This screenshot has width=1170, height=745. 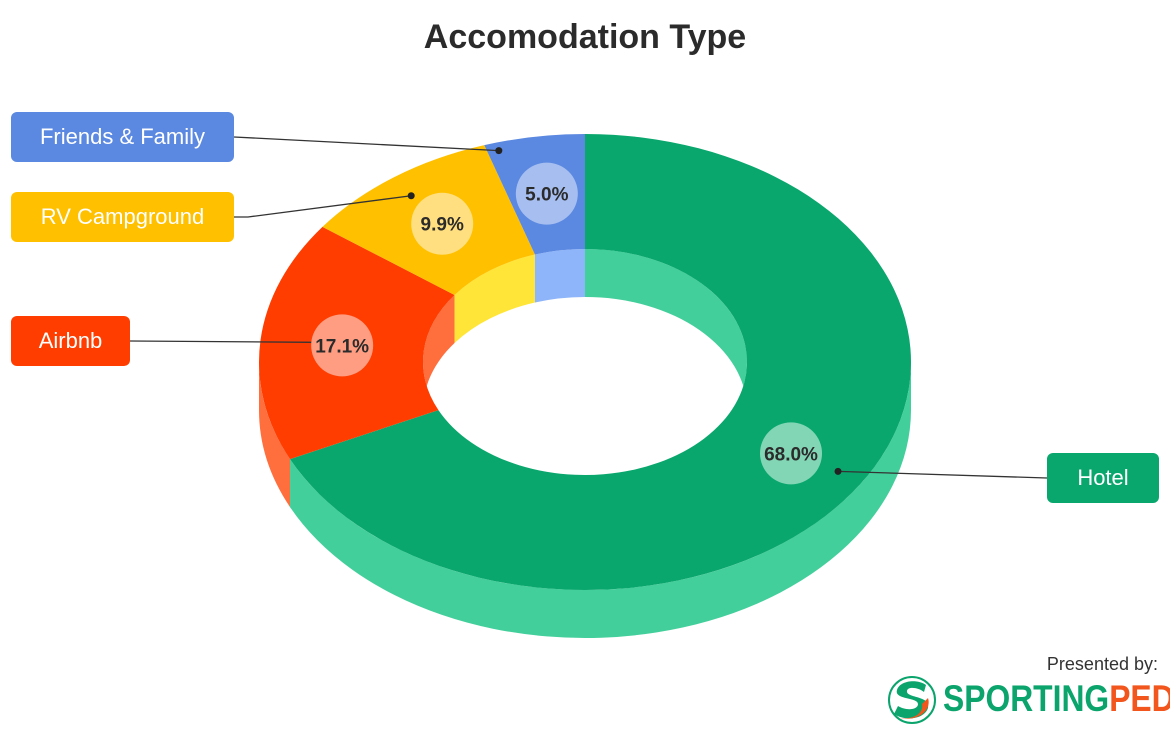 I want to click on leader-line-rv-campground, so click(x=323, y=206).